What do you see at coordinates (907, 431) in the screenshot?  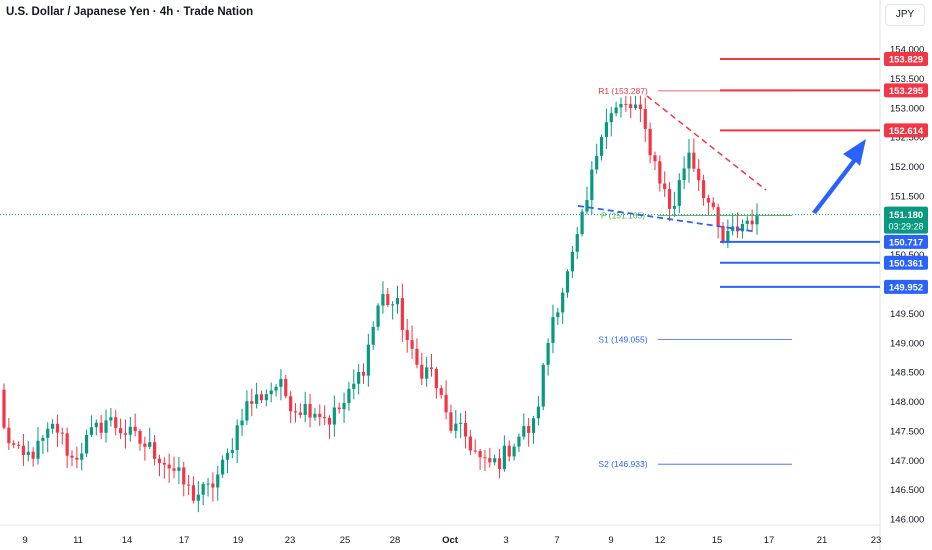 I see `y-tick-label: 147.500` at bounding box center [907, 431].